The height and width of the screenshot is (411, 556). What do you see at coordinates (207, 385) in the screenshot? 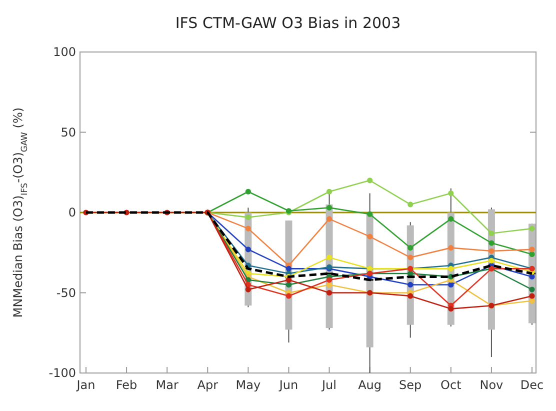
I see `x-tick-label: Apr` at bounding box center [207, 385].